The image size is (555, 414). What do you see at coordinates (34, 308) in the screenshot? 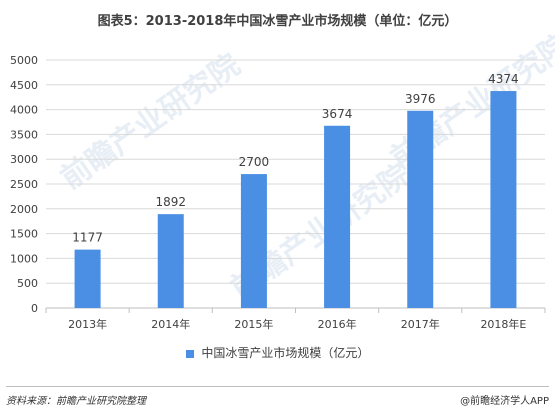
I see `y-tick-label: 0` at bounding box center [34, 308].